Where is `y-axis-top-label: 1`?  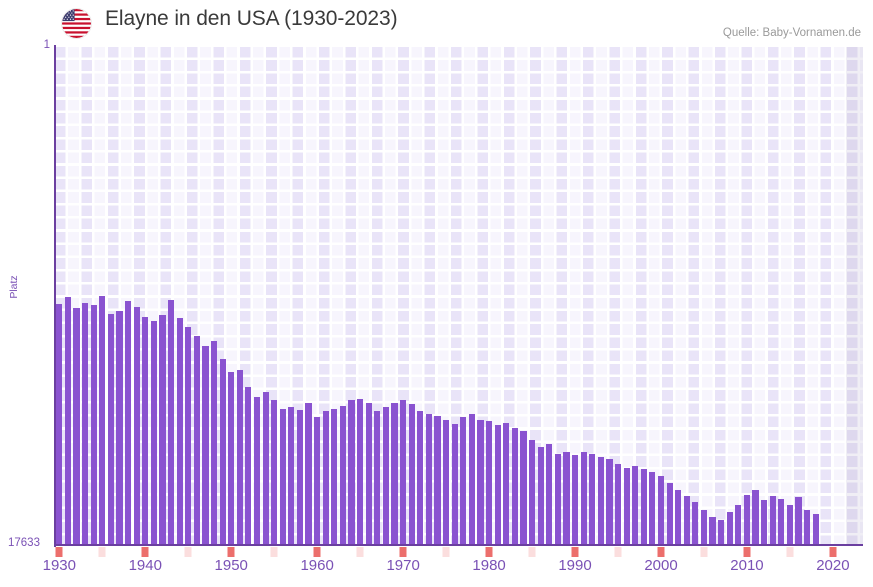
y-axis-top-label: 1 is located at coordinates (46, 45).